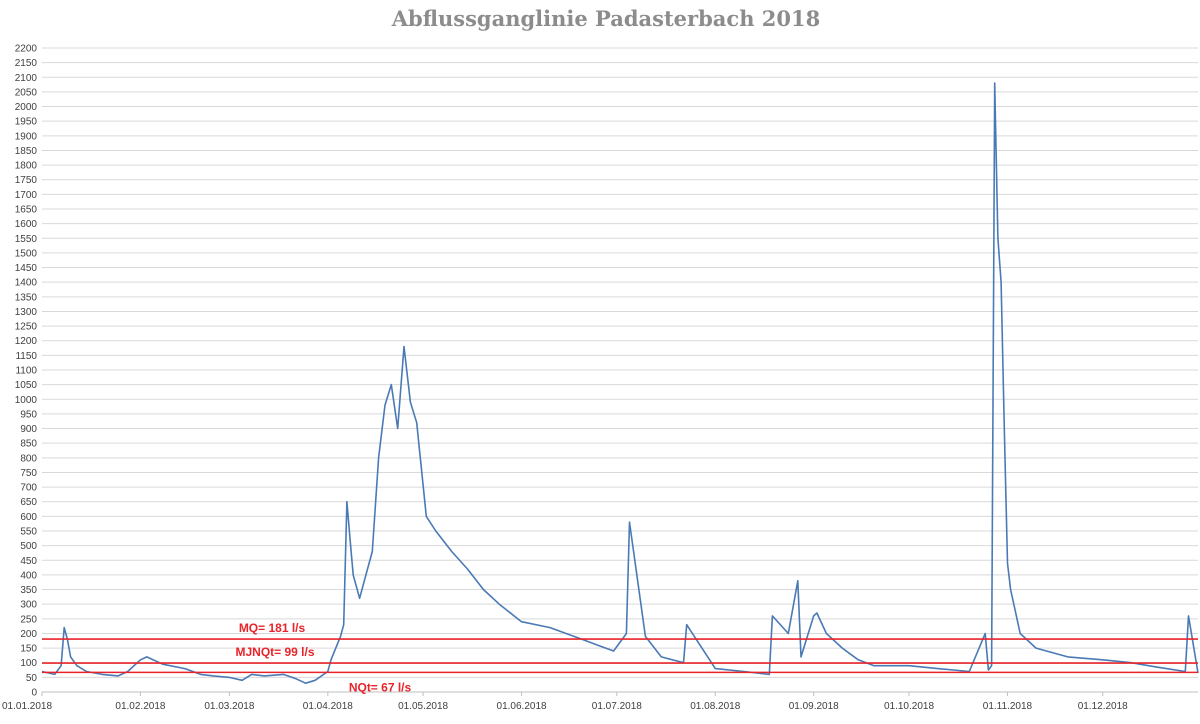 This screenshot has width=1200, height=724. What do you see at coordinates (28, 517) in the screenshot?
I see `y-tick-label: 600` at bounding box center [28, 517].